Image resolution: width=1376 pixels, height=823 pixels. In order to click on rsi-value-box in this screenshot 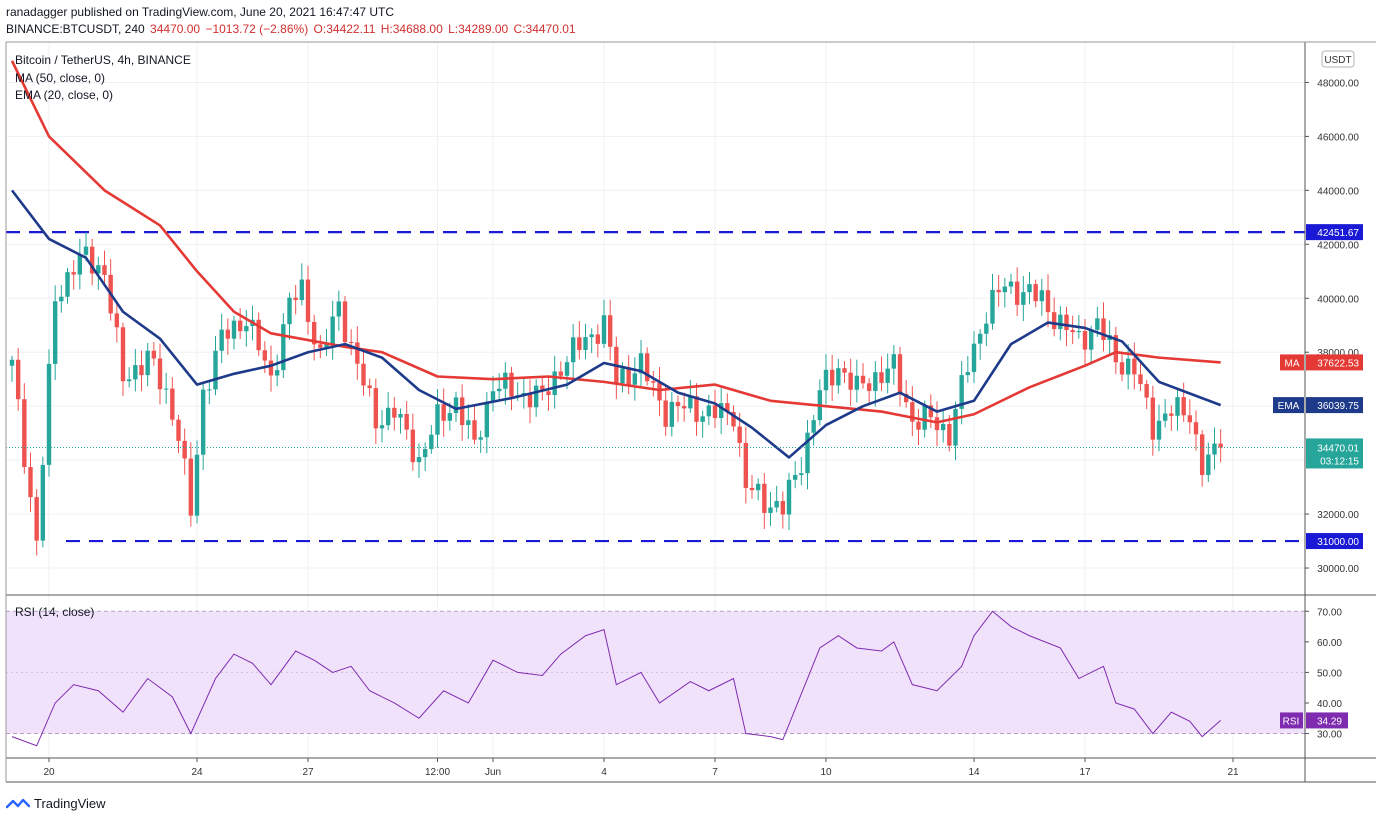, I will do `click(1327, 720)`.